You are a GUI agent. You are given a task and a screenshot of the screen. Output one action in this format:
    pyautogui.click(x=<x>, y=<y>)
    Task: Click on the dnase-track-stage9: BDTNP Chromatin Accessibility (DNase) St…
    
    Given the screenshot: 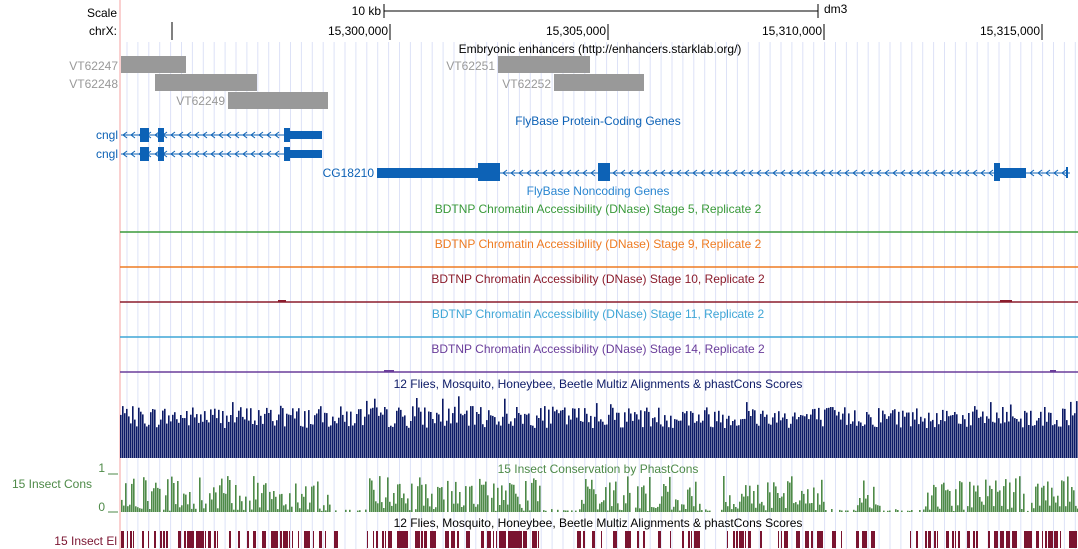 What is the action you would take?
    pyautogui.click(x=599, y=252)
    